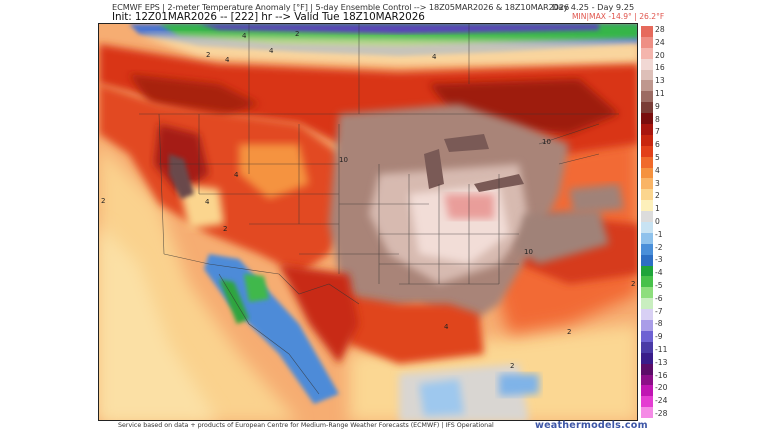 The image size is (768, 432). I want to click on color-scale-tick: 7, so click(657, 132).